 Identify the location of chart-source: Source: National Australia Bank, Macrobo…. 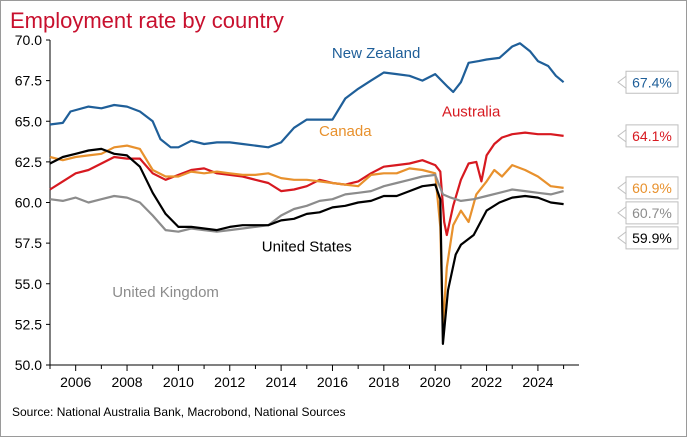
(179, 412).